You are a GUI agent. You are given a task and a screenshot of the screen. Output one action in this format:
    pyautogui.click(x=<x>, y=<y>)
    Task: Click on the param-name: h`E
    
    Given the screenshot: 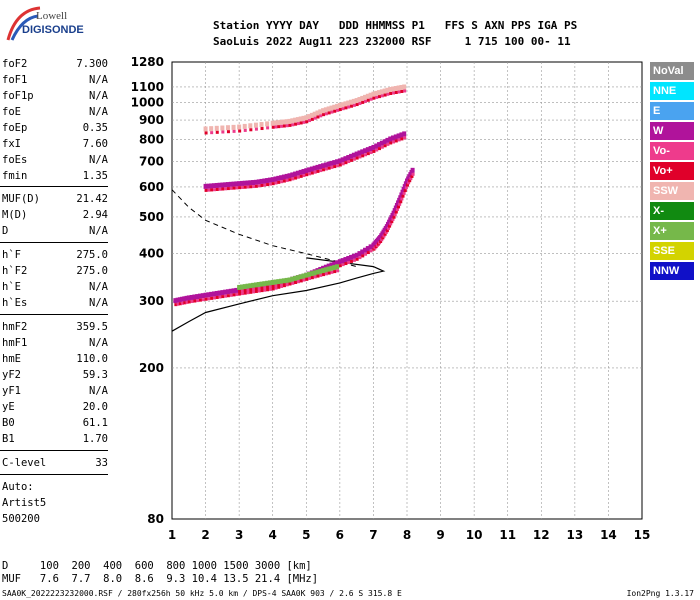 What is the action you would take?
    pyautogui.click(x=11, y=287)
    